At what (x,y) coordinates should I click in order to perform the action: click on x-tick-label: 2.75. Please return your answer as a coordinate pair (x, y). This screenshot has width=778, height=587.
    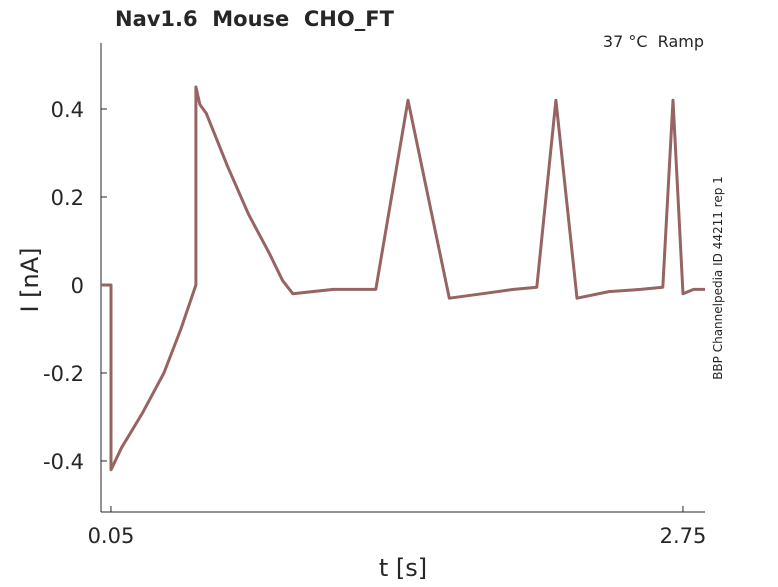
    Looking at the image, I should click on (683, 536).